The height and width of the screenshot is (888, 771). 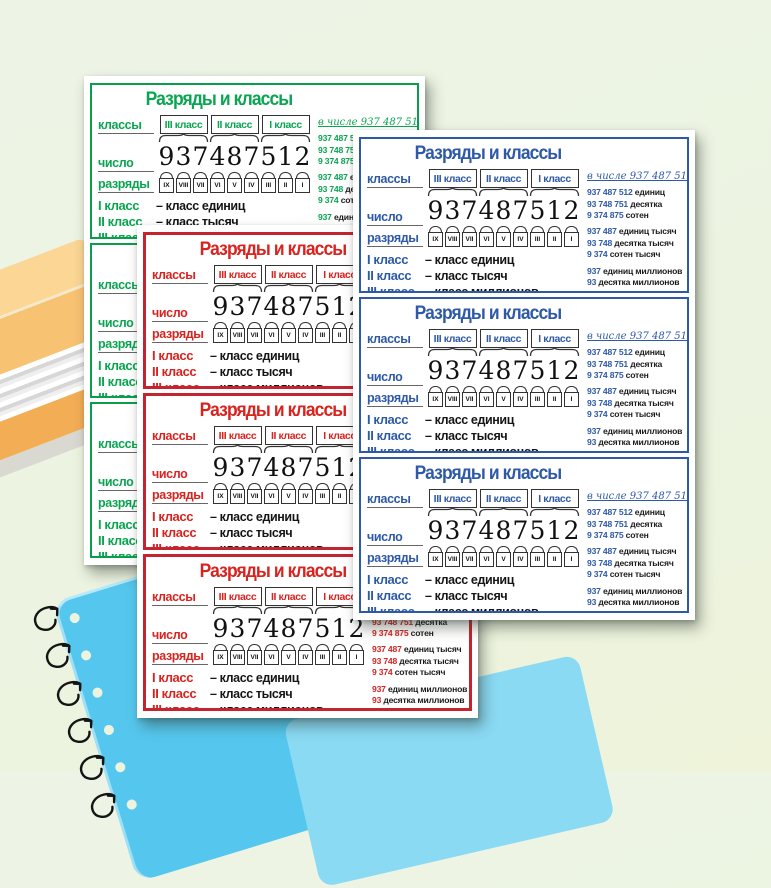 I want to click on definition-row: I класс – класс единиц, so click(x=259, y=517).